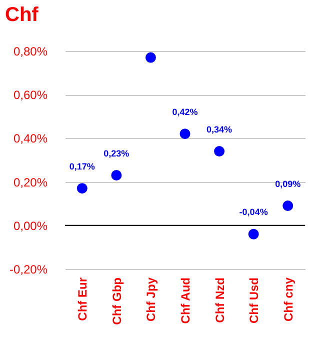 Image resolution: width=329 pixels, height=343 pixels. What do you see at coordinates (30, 182) in the screenshot?
I see `y-tick-label: 0,20%` at bounding box center [30, 182].